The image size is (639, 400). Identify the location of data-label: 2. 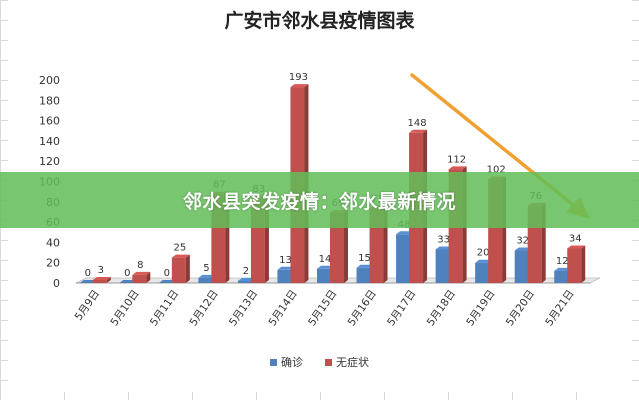
(246, 271).